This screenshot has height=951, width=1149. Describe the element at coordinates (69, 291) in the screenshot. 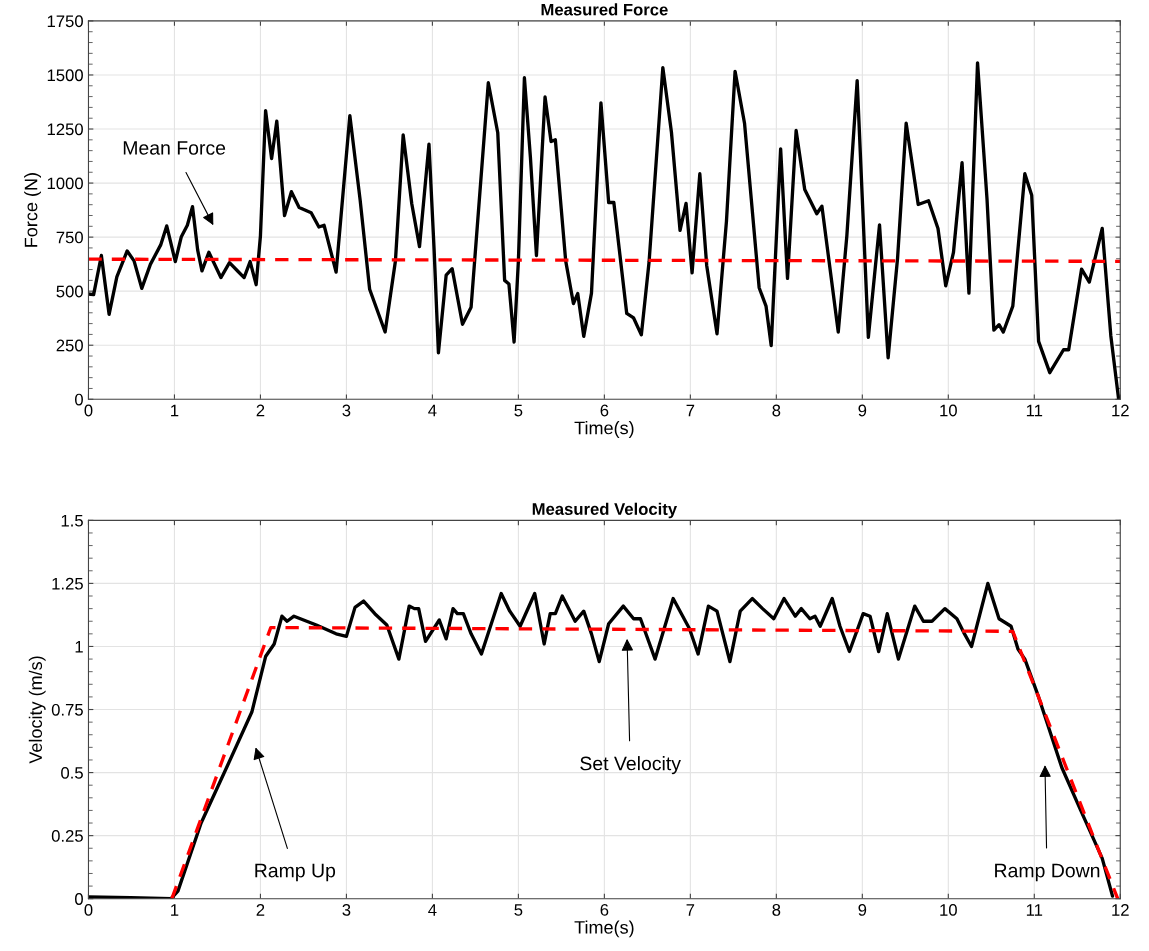

I see `y-tick-label: 500` at that location.